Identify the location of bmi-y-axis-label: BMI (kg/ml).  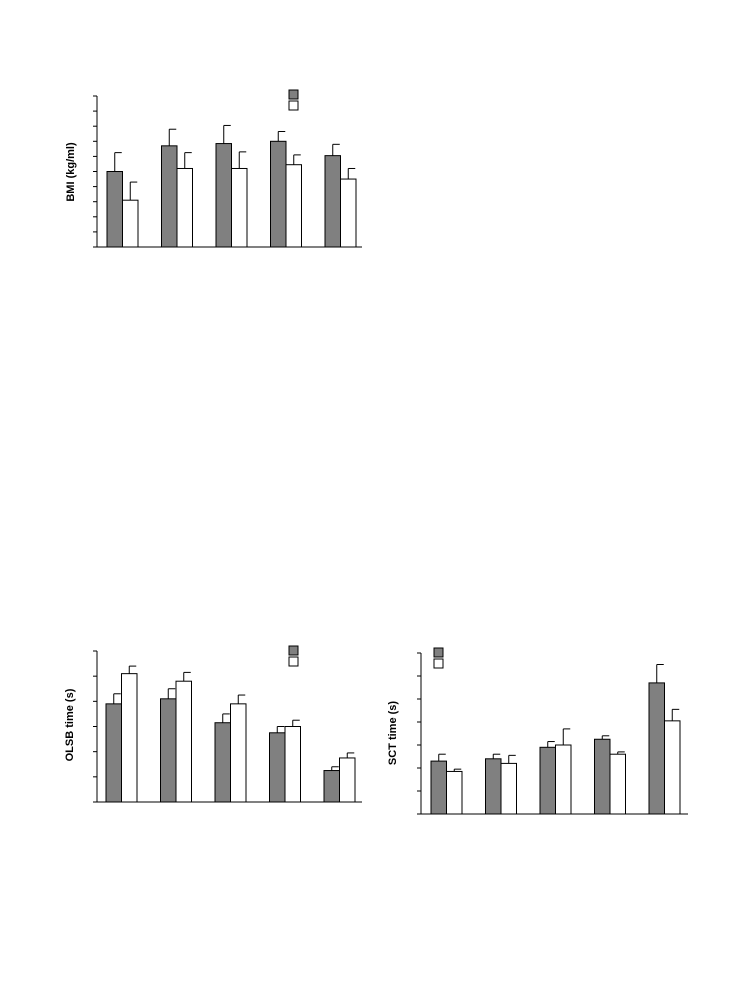
(71, 172).